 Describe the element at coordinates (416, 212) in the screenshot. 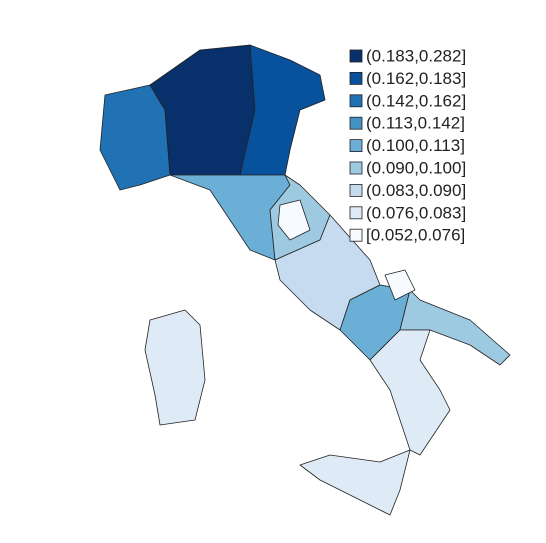

I see `legend-label: (0.076,0.083]` at that location.